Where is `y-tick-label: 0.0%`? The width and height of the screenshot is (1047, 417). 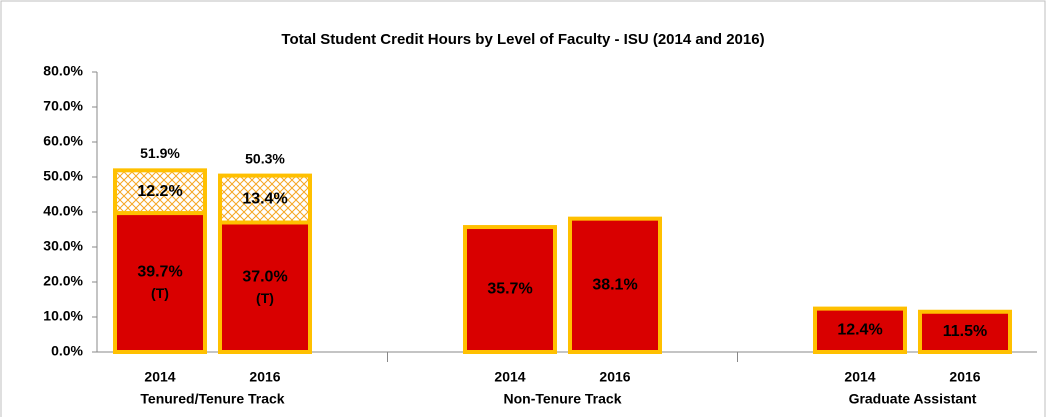
y-tick-label: 0.0% is located at coordinates (67, 351).